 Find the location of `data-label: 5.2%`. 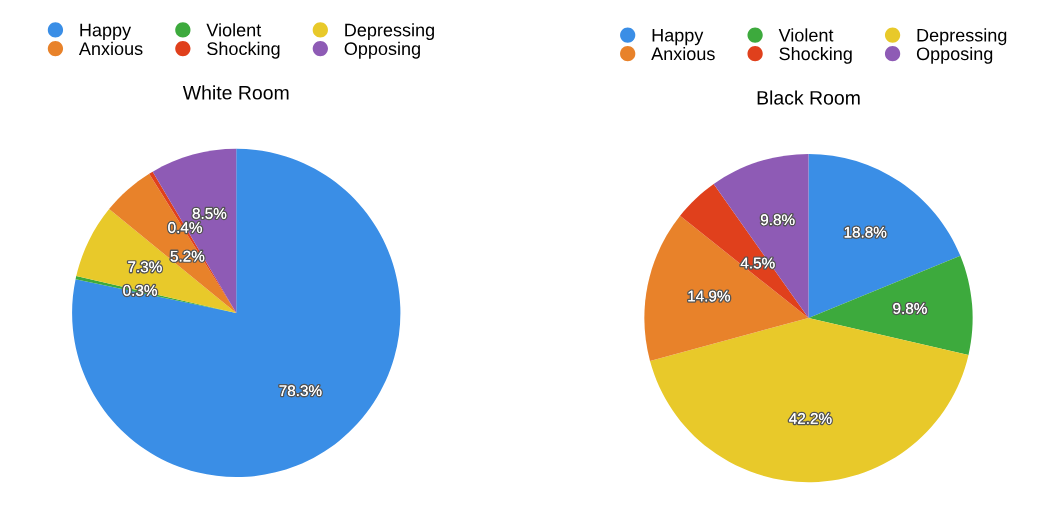

data-label: 5.2% is located at coordinates (187, 256).